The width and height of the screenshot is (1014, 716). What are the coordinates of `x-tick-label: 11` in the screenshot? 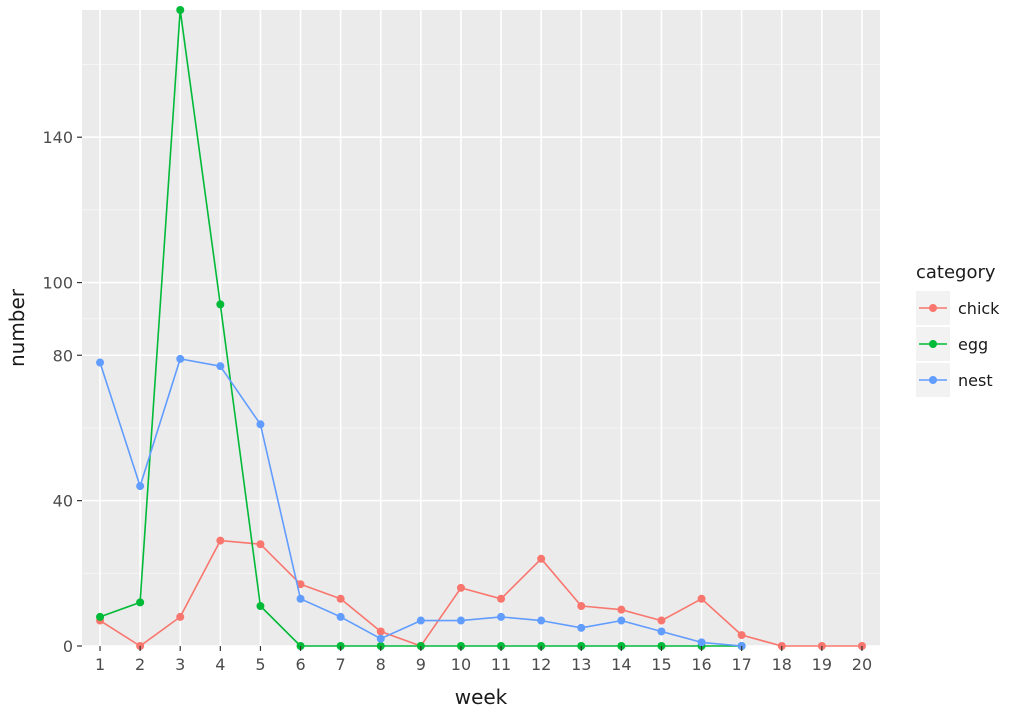 It's located at (501, 664).